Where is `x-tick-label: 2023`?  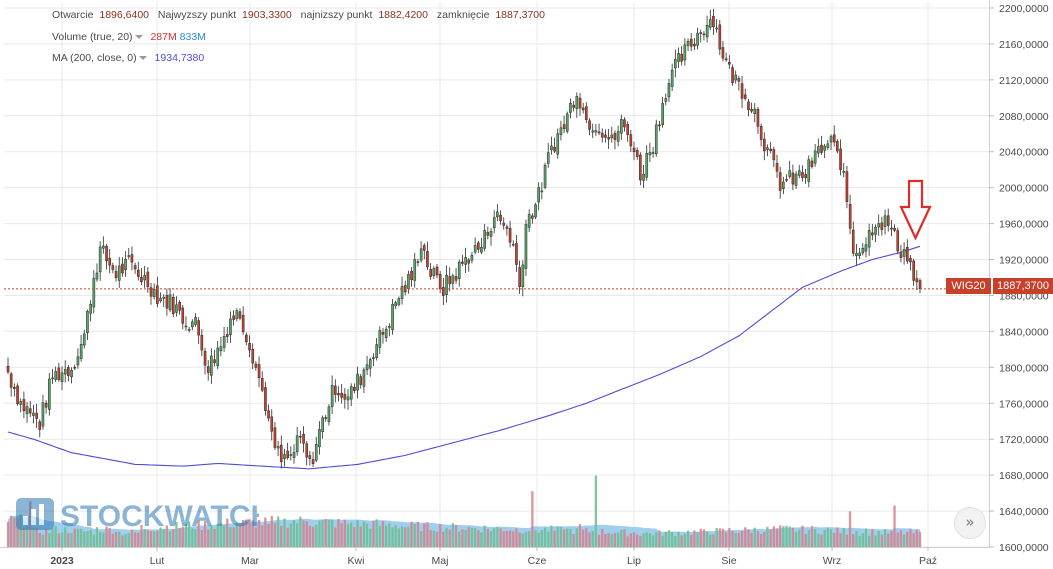 x-tick-label: 2023 is located at coordinates (62, 561).